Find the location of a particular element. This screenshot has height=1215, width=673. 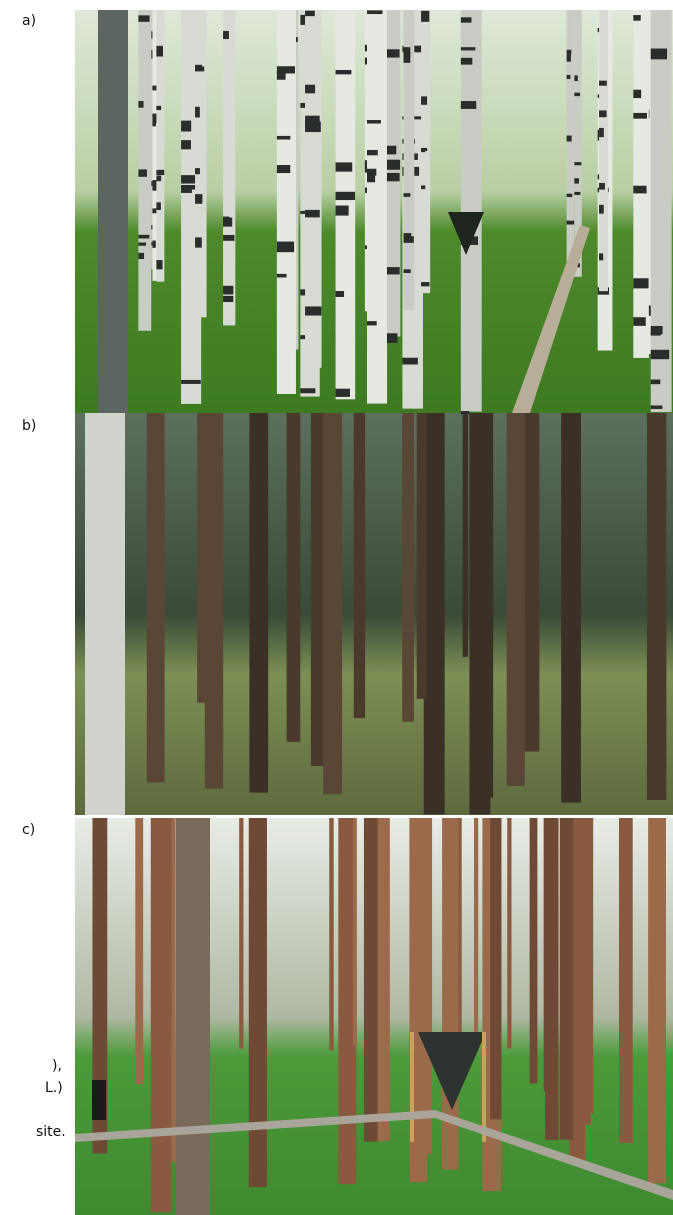

caption-fragment: ), is located at coordinates (57, 1066).